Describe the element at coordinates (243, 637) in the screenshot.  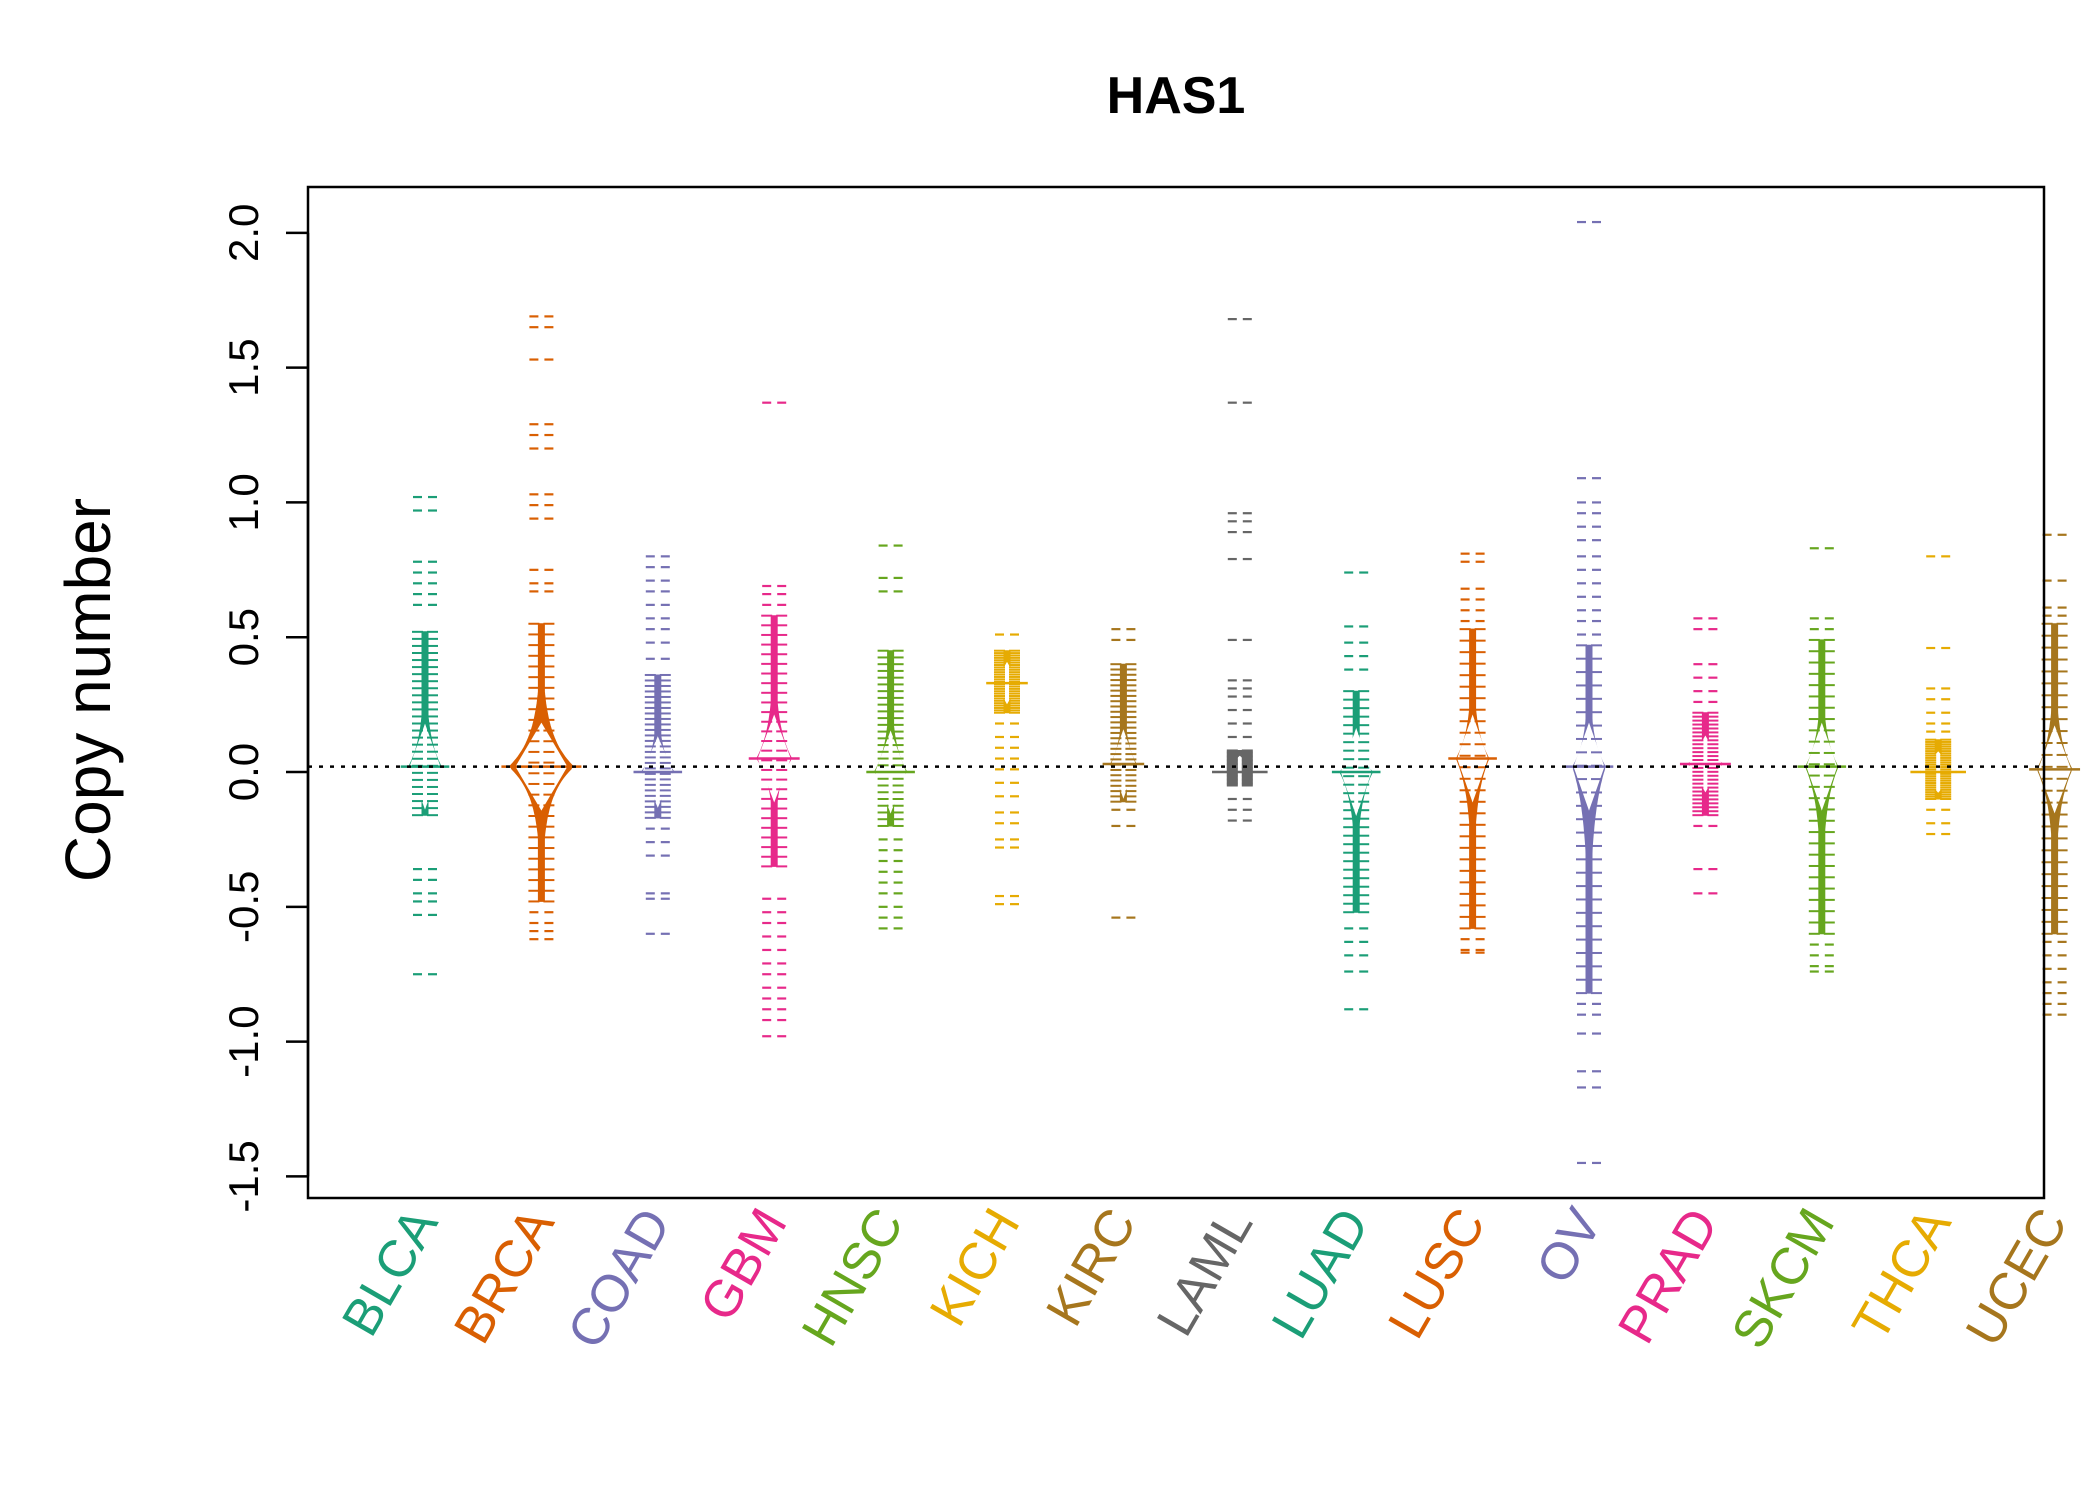
I see `y-tick-label: 0.5` at that location.